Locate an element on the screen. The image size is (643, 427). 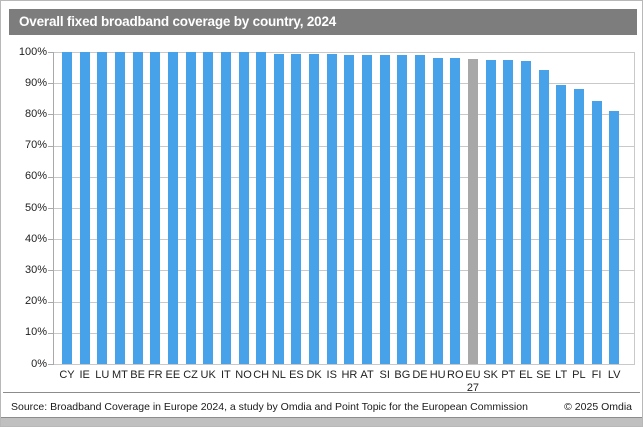
x-axis-label-IE: IE is located at coordinates (85, 375).